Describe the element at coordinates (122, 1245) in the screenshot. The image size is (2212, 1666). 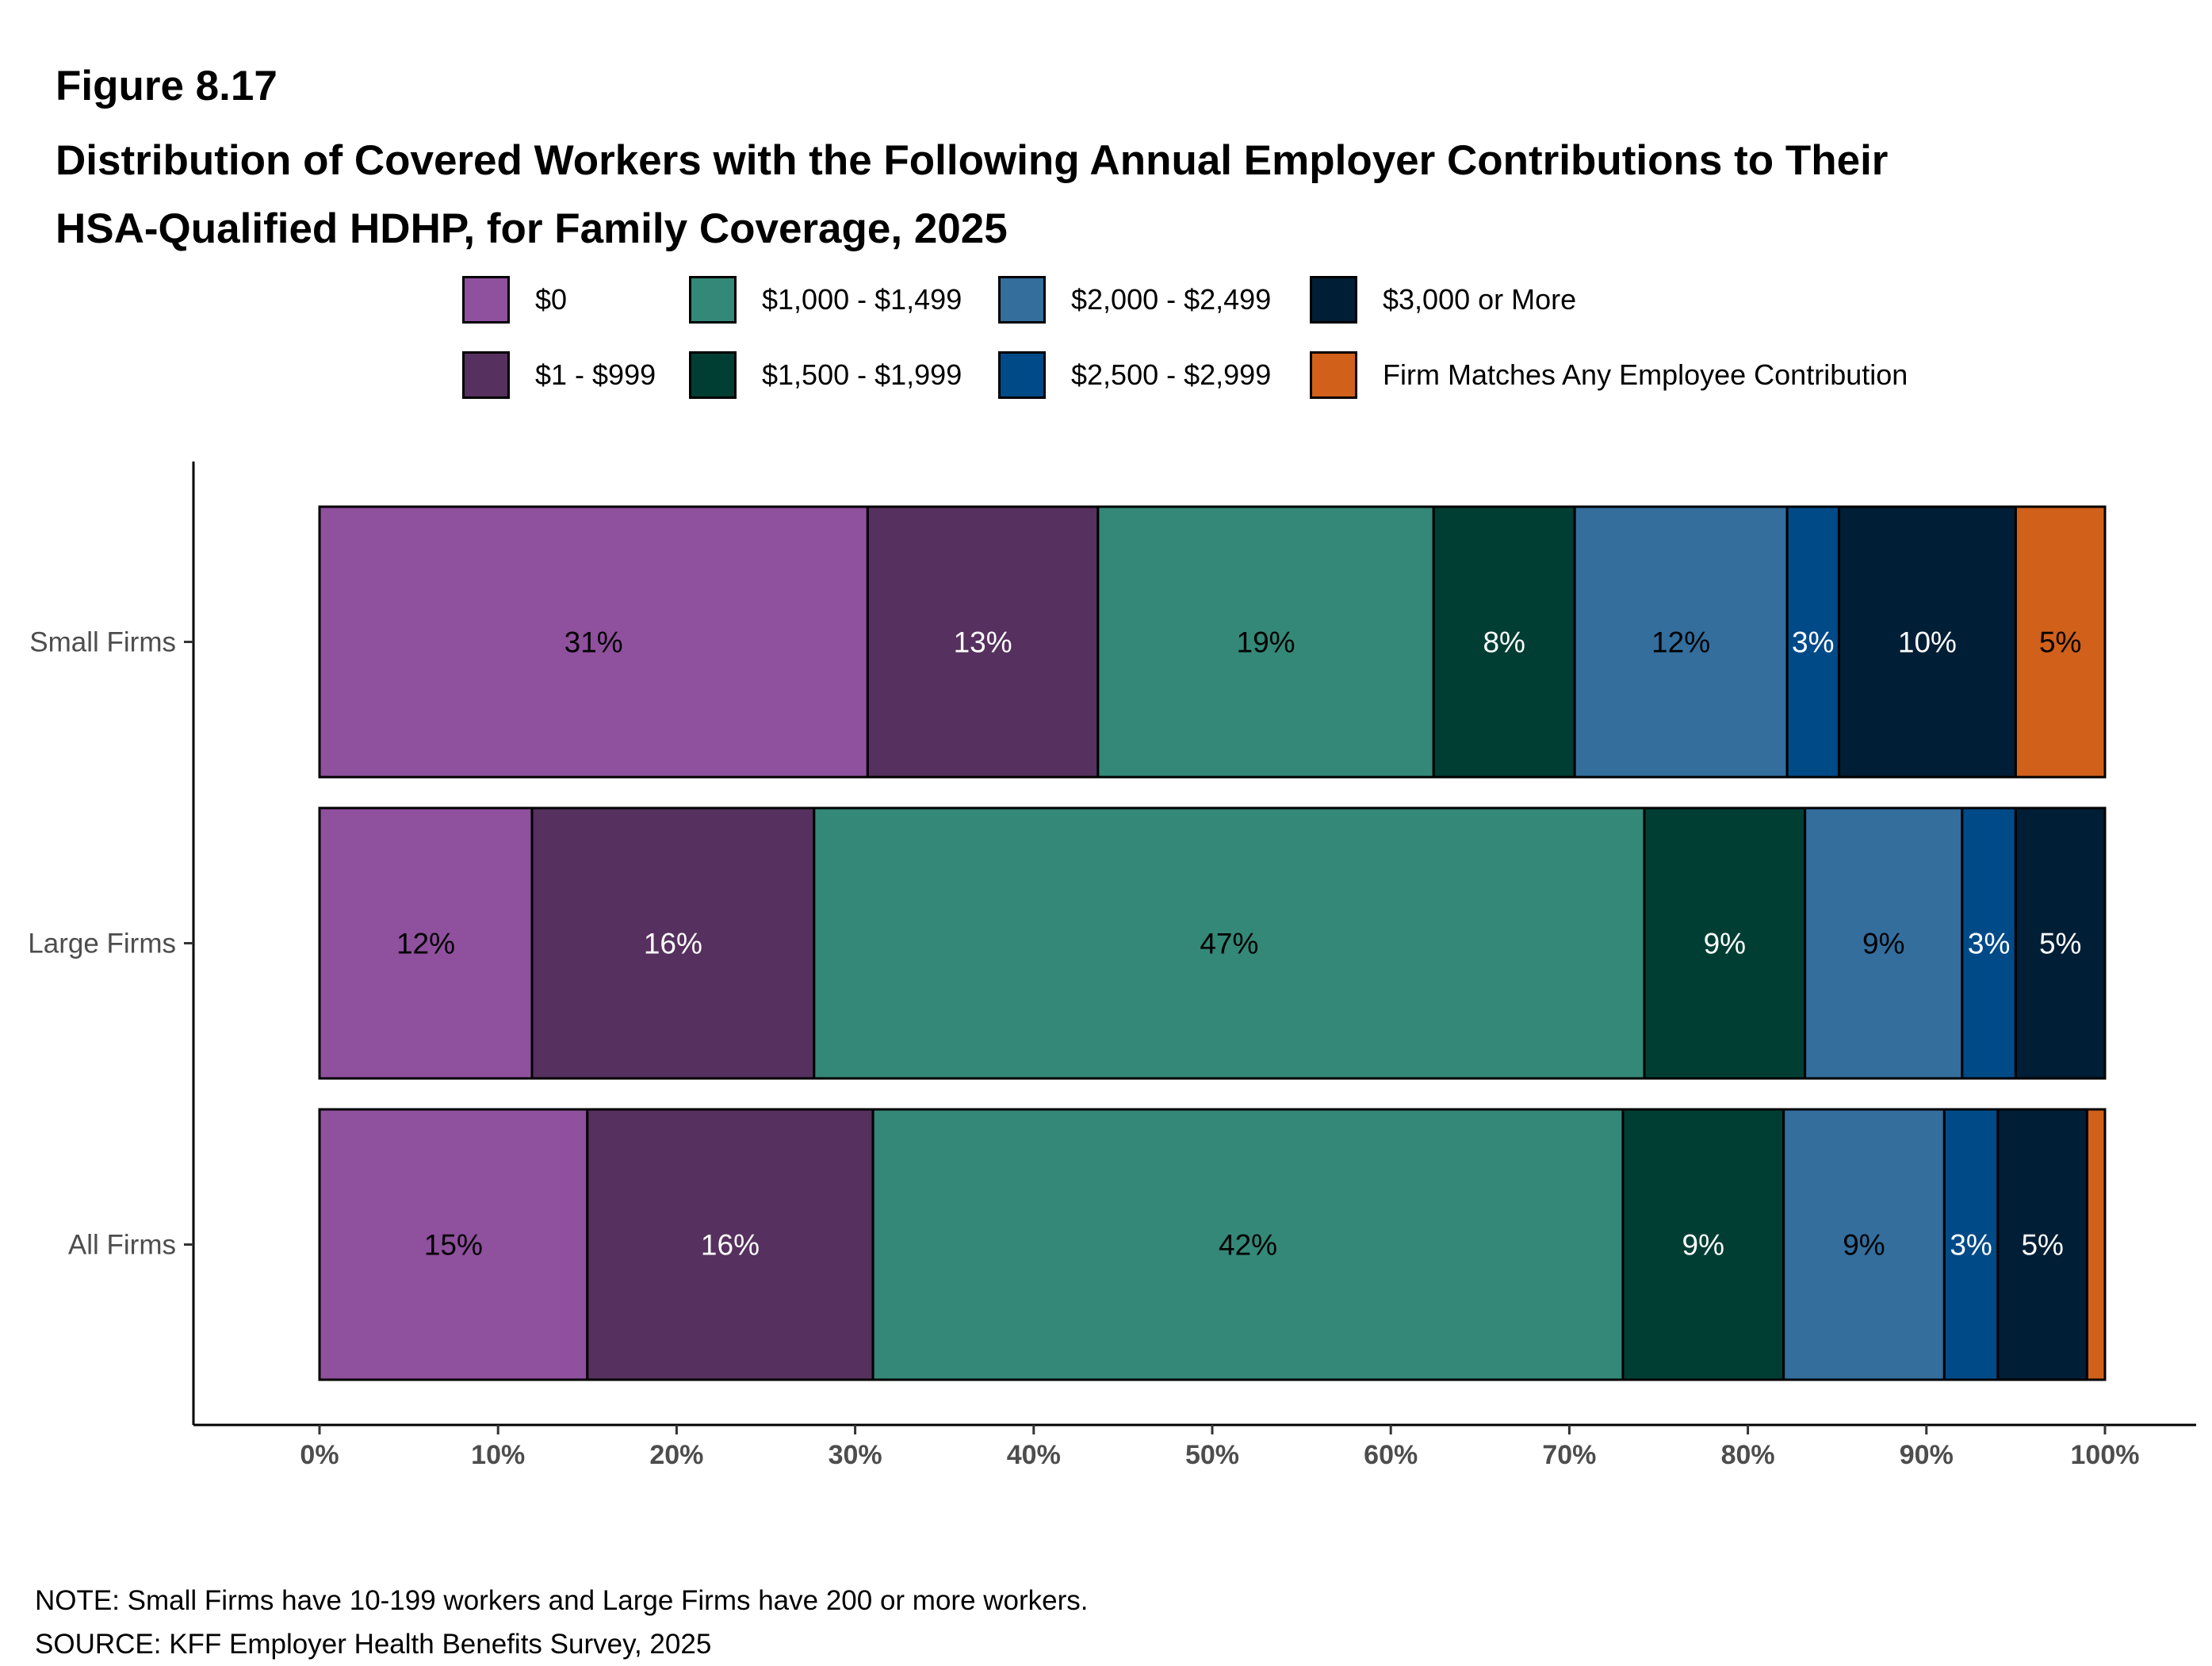
I see `category-label-all-firms: All Firms` at that location.